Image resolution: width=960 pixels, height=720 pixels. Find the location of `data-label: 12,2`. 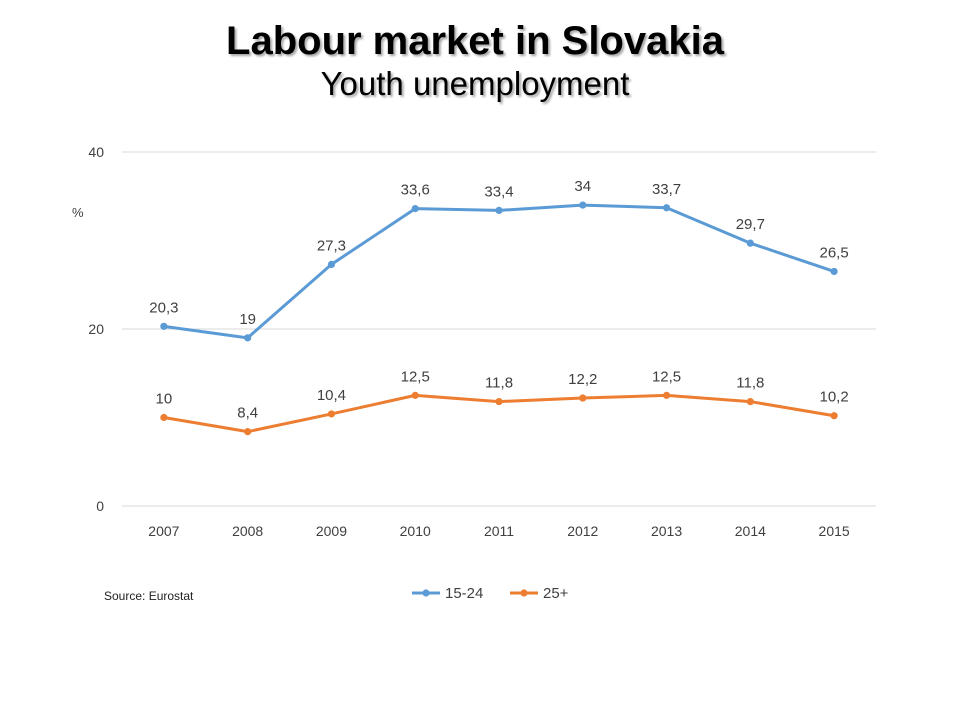

data-label: 12,2 is located at coordinates (582, 379).